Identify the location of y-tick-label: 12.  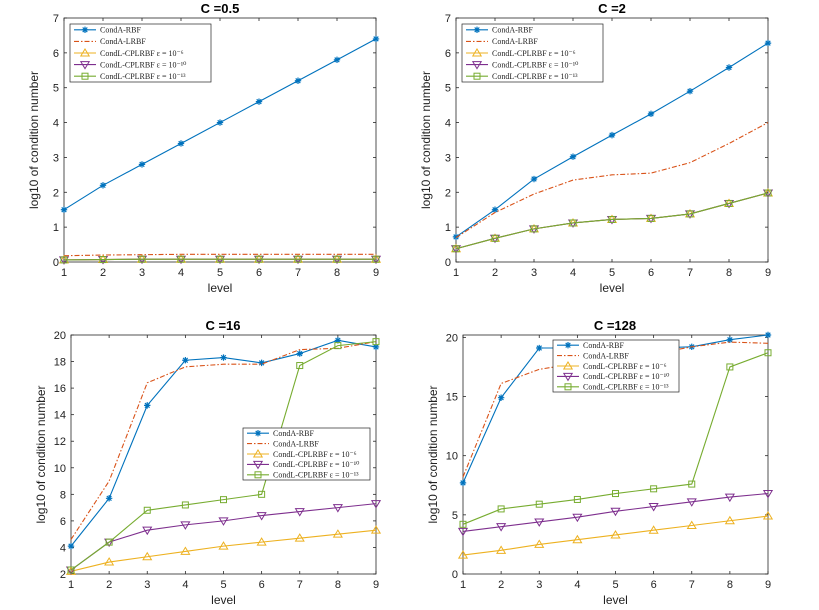
(60, 442).